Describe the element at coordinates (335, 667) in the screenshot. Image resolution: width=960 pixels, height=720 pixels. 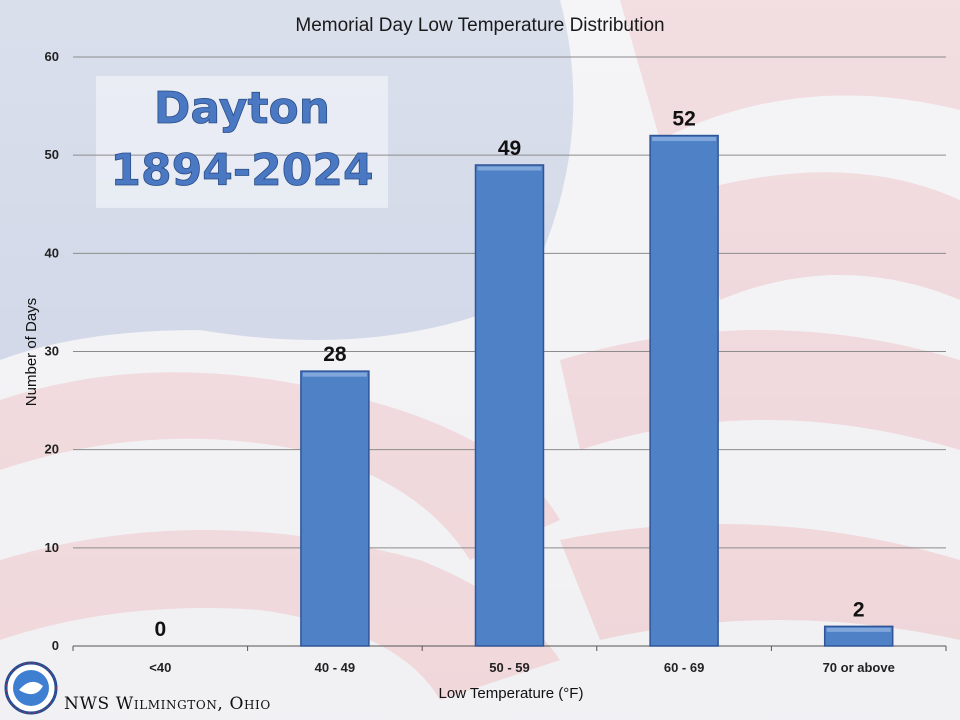
I see `x-tick-label: 40 - 49` at that location.